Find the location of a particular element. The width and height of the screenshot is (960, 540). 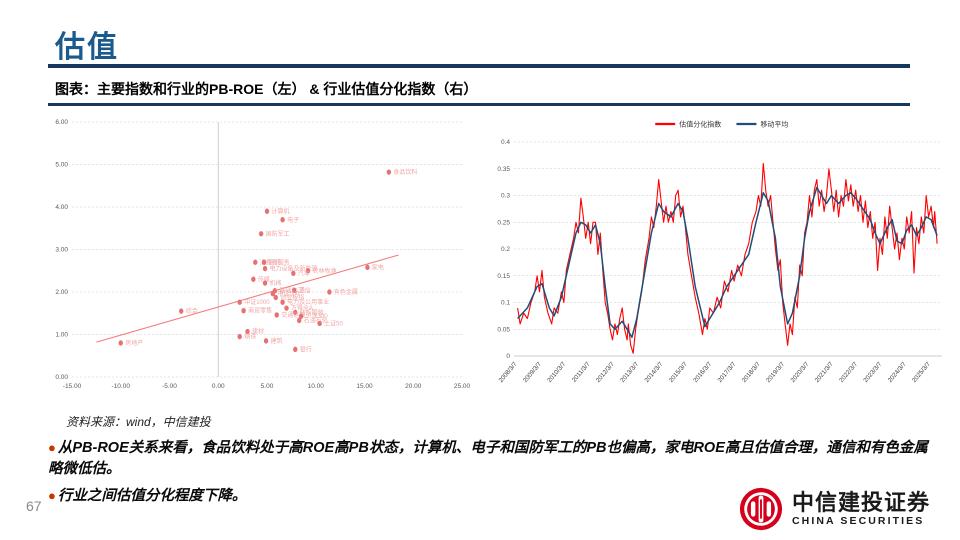

svg-text: 2024/3/7 is located at coordinates (897, 372).